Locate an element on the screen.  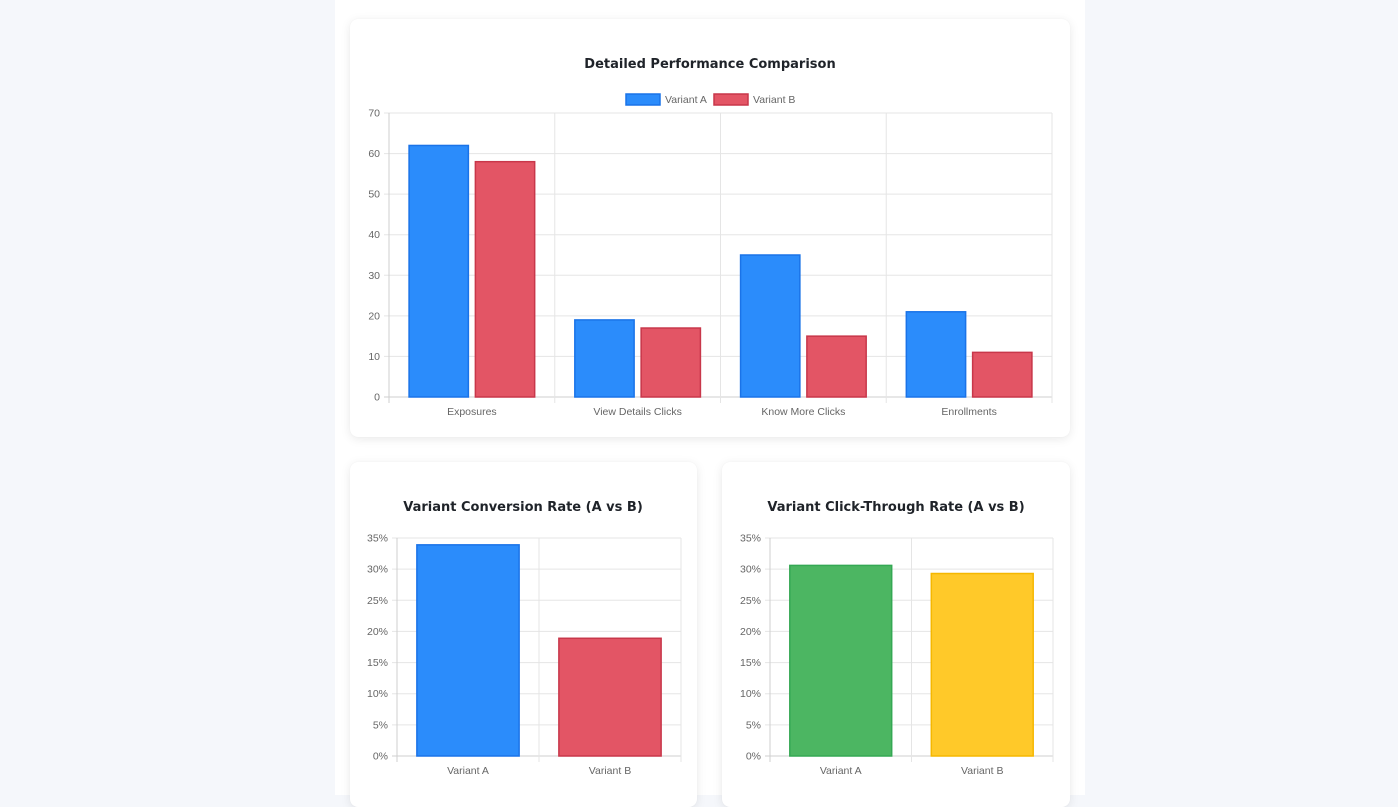
chart-legend: Variant A Variant B is located at coordinates (710, 99).